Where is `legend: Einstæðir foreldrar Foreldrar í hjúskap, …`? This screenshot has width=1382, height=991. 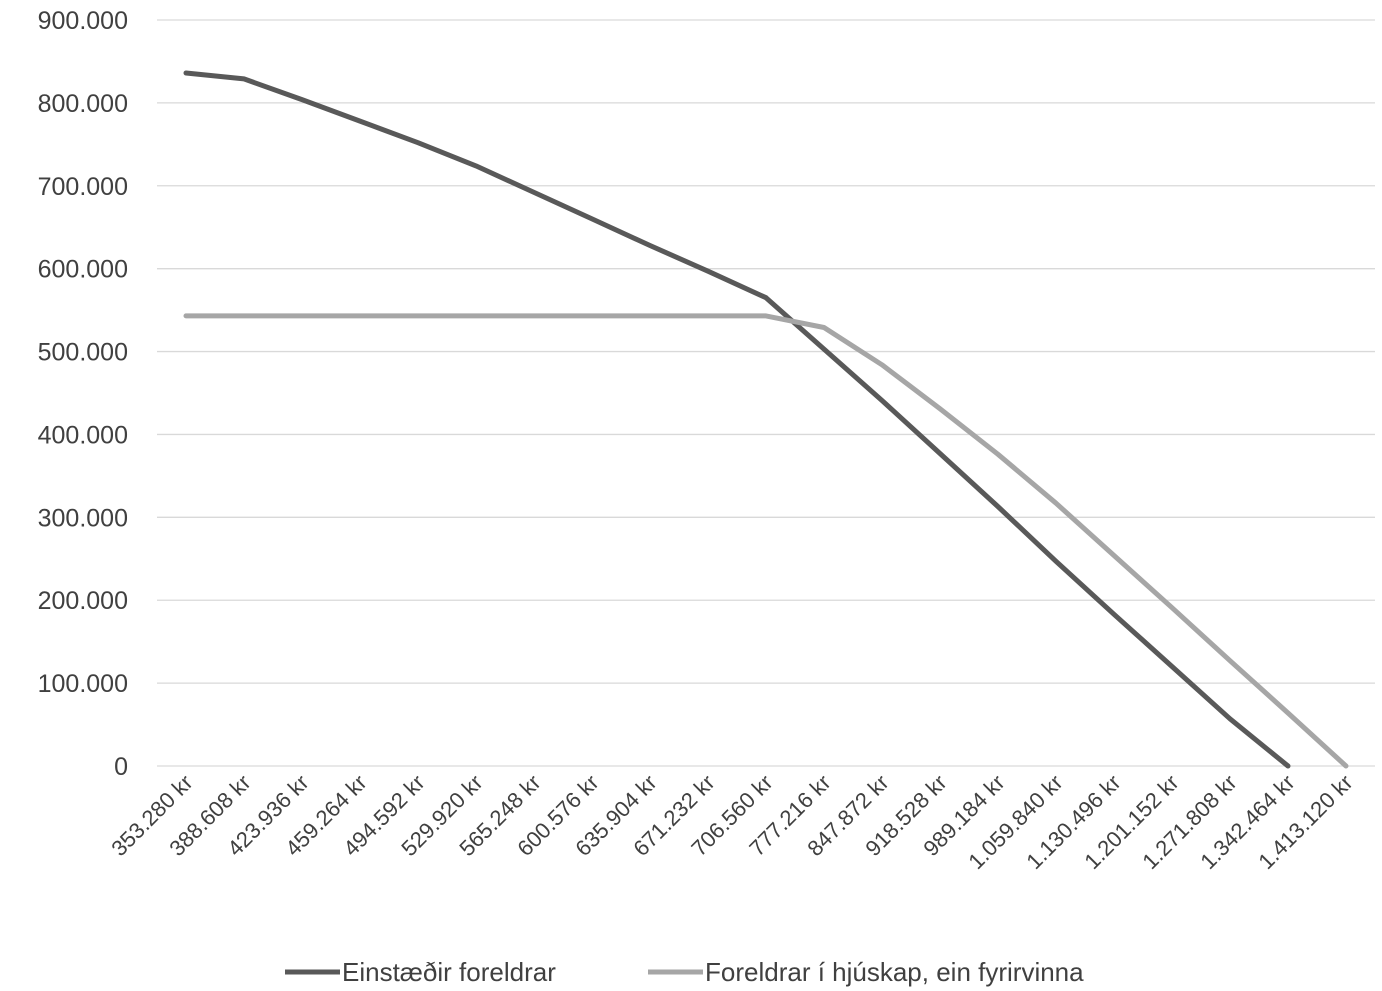
legend: Einstæðir foreldrar Foreldrar í hjúskap, … is located at coordinates (684, 972).